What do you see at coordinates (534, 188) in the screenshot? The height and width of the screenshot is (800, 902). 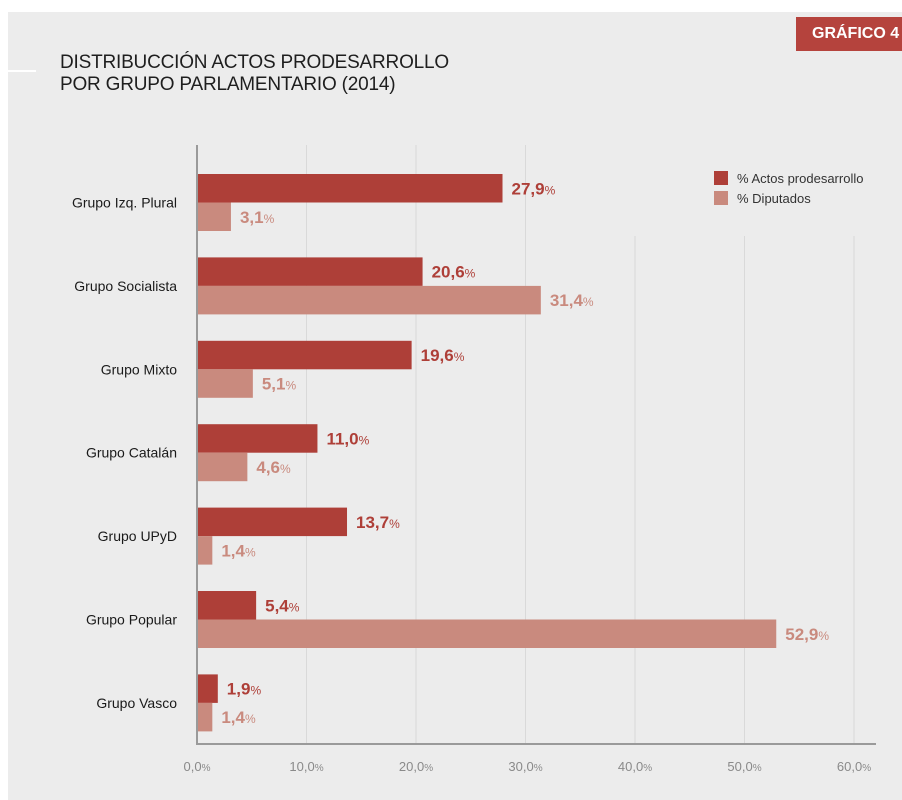 I see `data-label: 27,9%` at bounding box center [534, 188].